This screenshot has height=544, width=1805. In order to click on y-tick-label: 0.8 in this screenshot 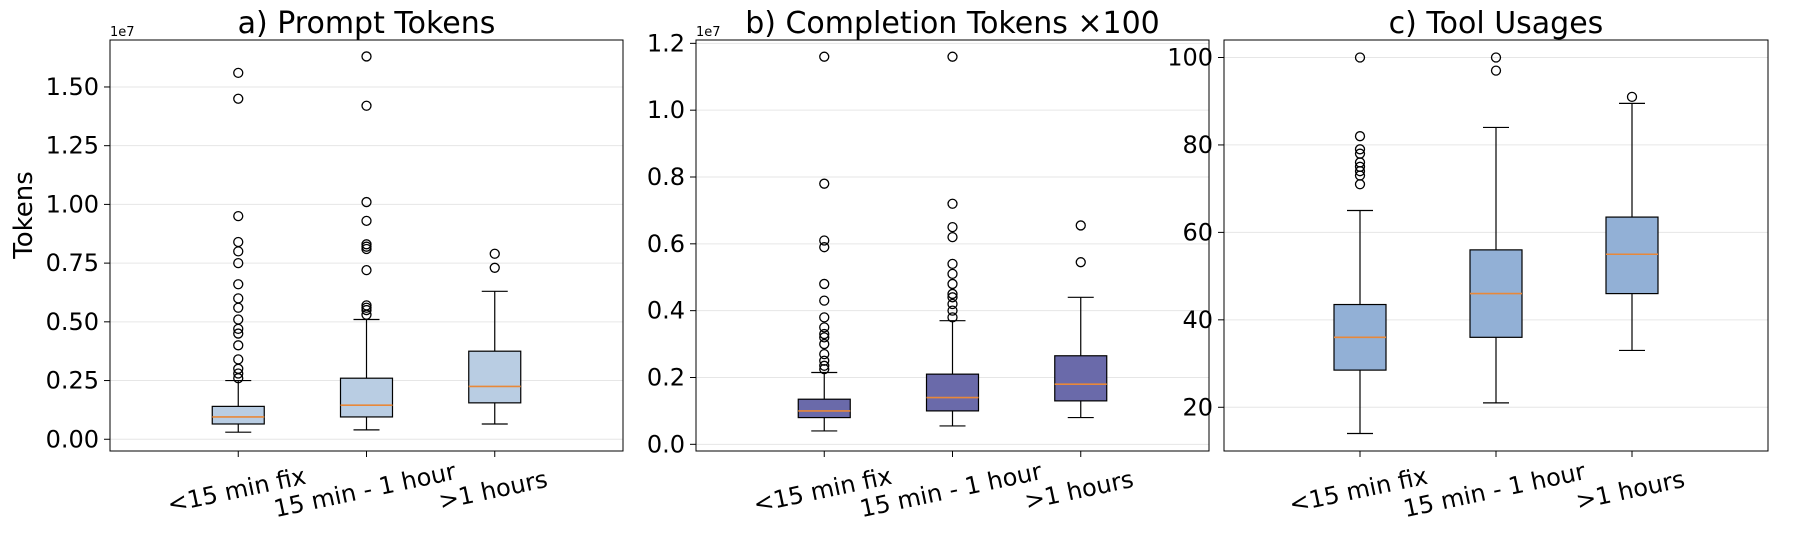, I will do `click(666, 177)`.